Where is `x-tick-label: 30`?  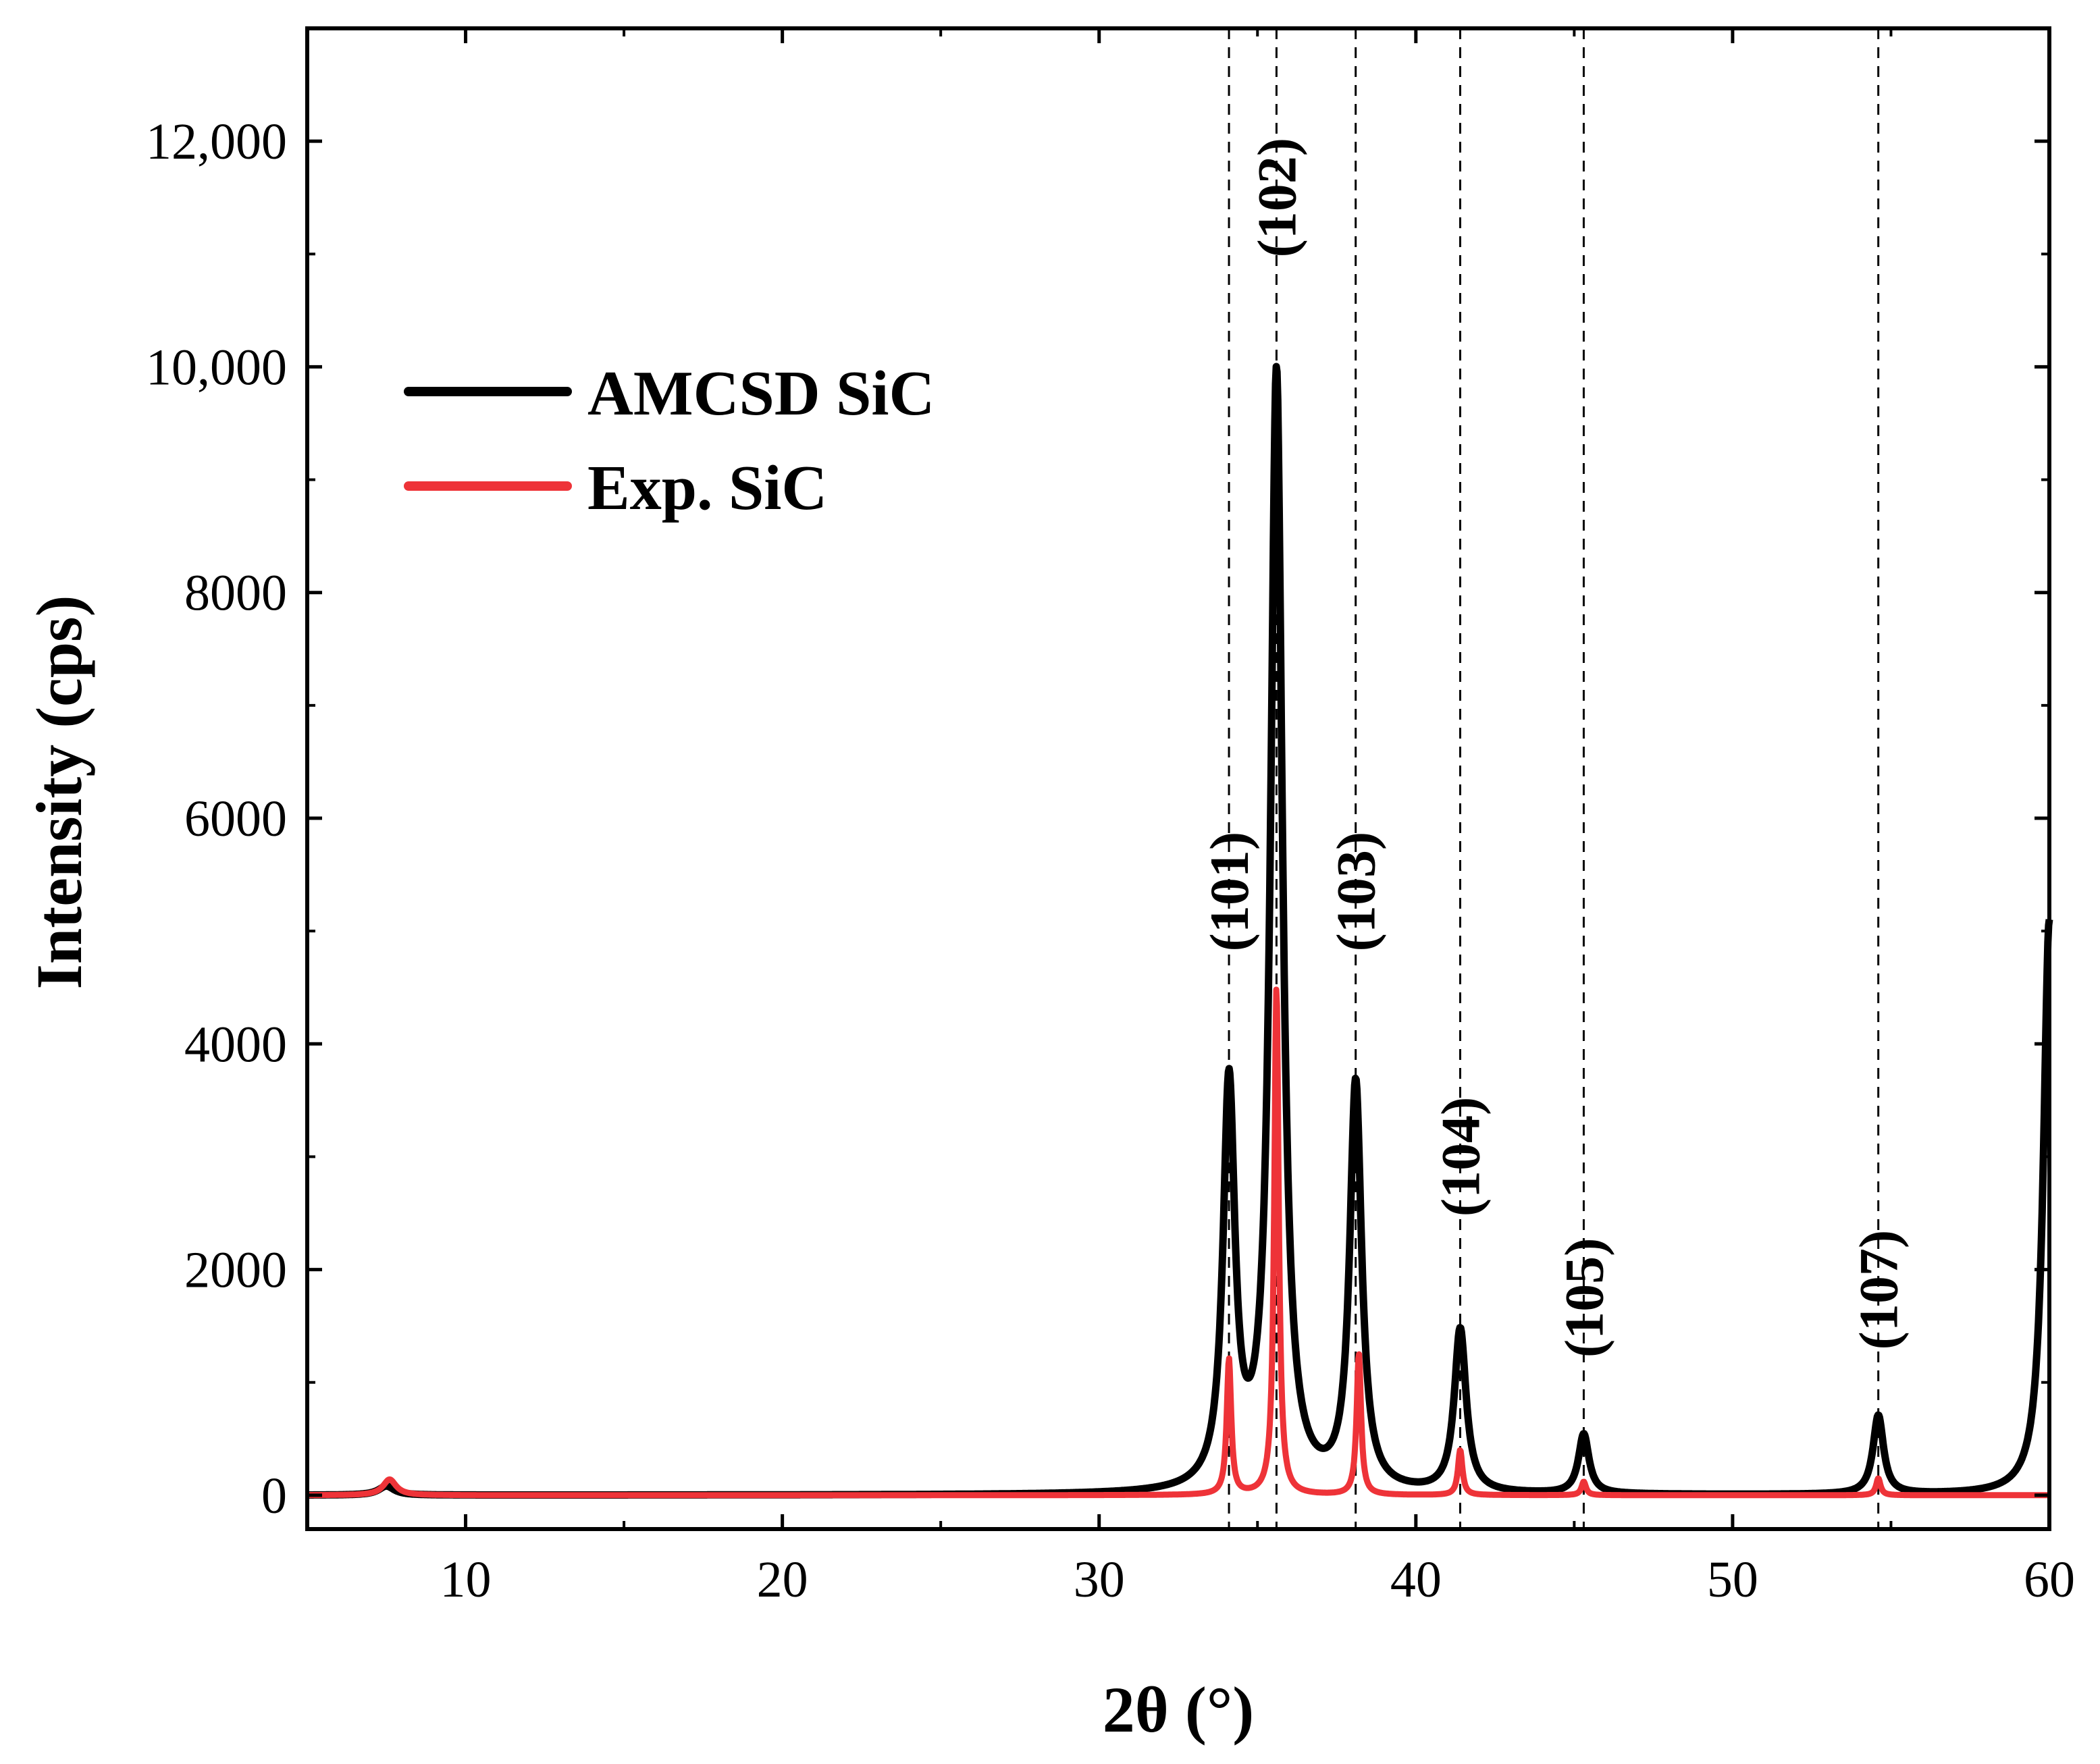
x-tick-label: 30 is located at coordinates (1099, 1579).